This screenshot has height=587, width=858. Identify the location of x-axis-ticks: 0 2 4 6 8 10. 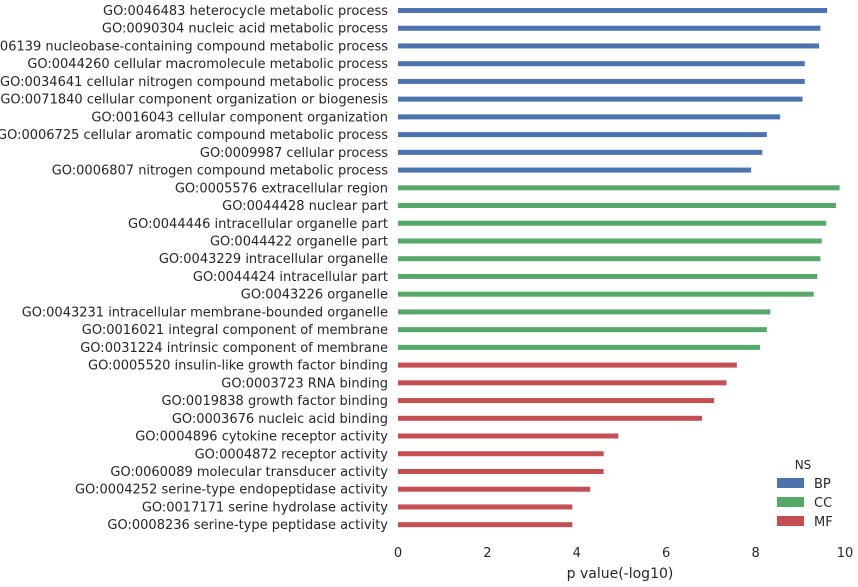
(623, 553).